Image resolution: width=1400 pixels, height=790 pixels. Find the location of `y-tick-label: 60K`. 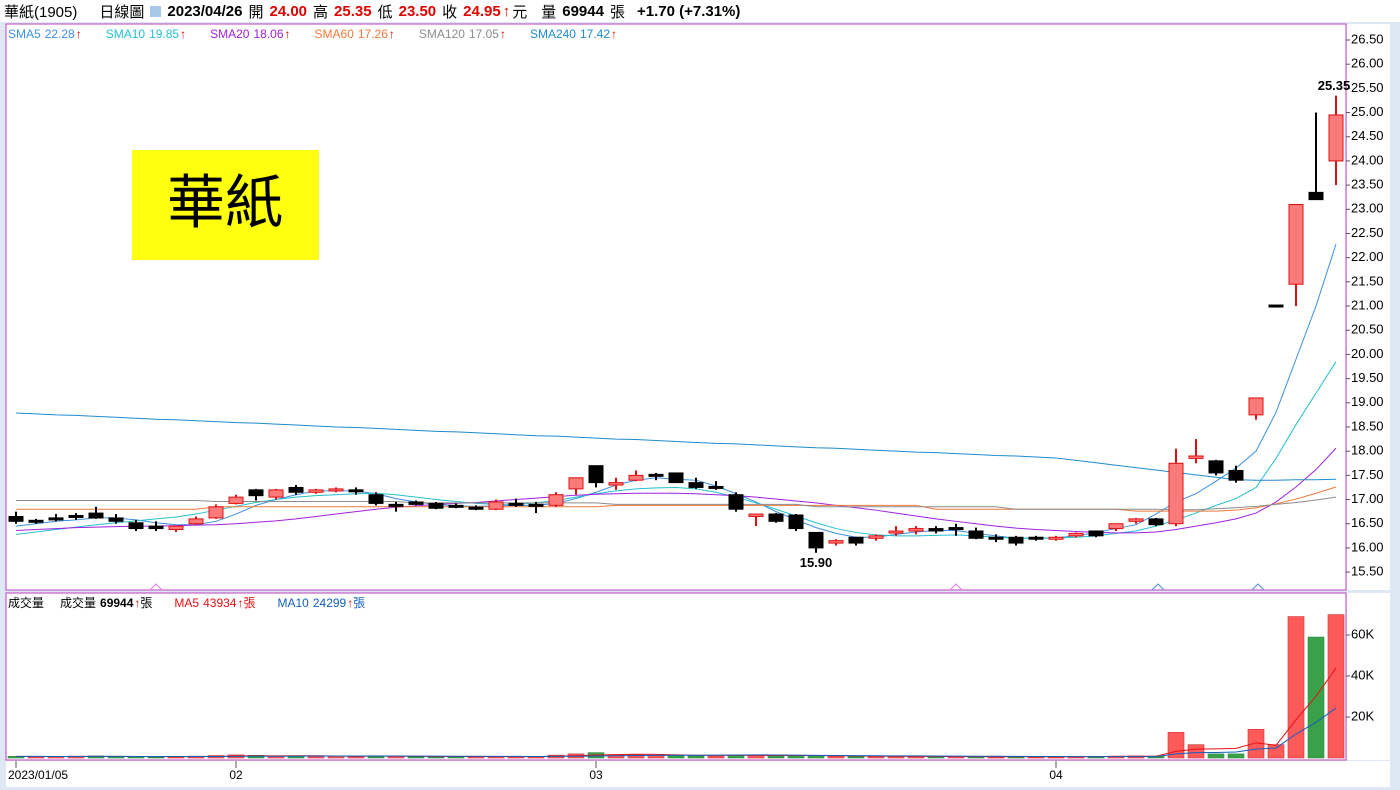

y-tick-label: 60K is located at coordinates (1362, 633).